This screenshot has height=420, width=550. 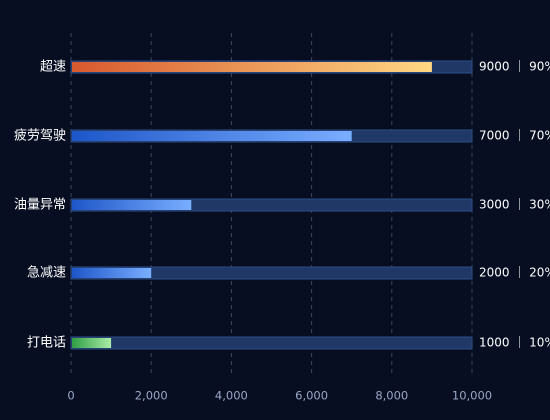 I want to click on value-label: 9000 ｜ 90%, so click(x=514, y=67).